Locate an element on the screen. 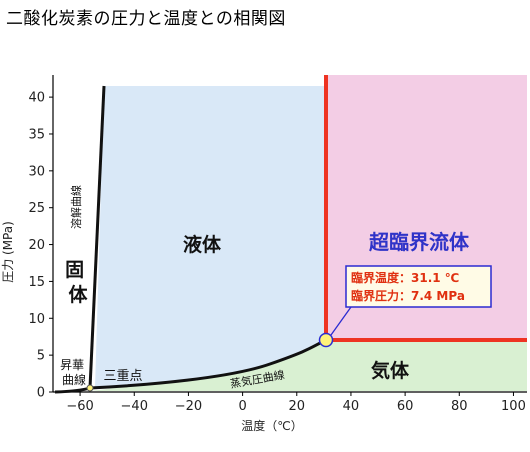 This screenshot has width=530, height=452. triple-point-marker is located at coordinates (90, 388).